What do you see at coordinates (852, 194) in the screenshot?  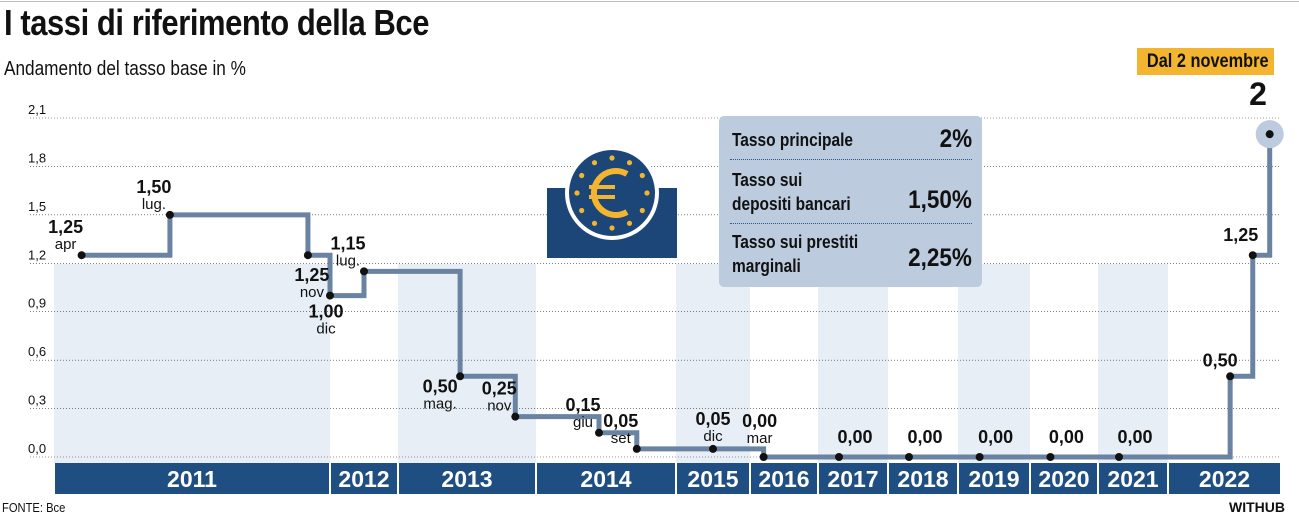 I see `info-row-deposits: Tasso sui depositi bancari 1,50%` at bounding box center [852, 194].